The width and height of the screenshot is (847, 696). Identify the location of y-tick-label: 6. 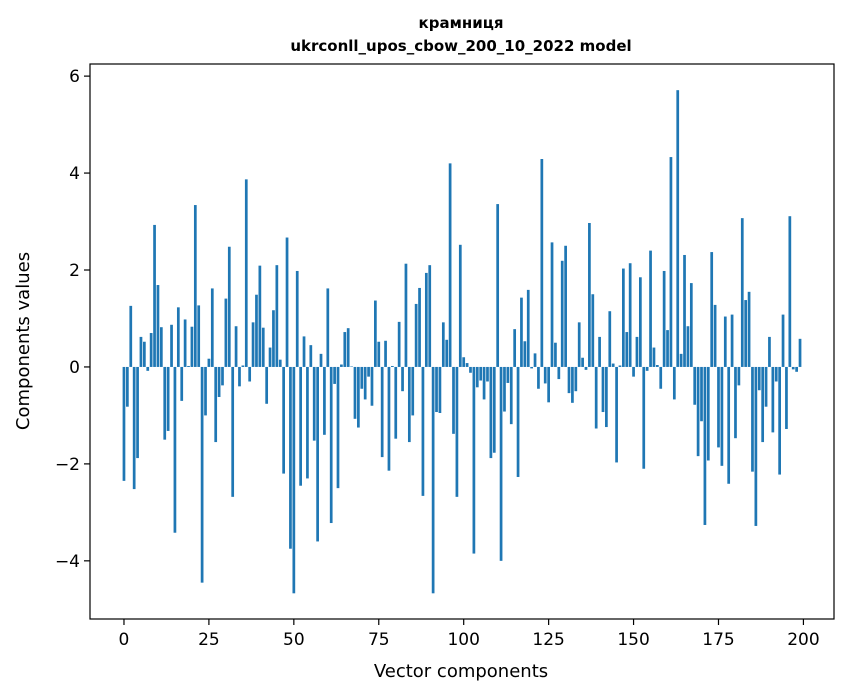
(74, 77).